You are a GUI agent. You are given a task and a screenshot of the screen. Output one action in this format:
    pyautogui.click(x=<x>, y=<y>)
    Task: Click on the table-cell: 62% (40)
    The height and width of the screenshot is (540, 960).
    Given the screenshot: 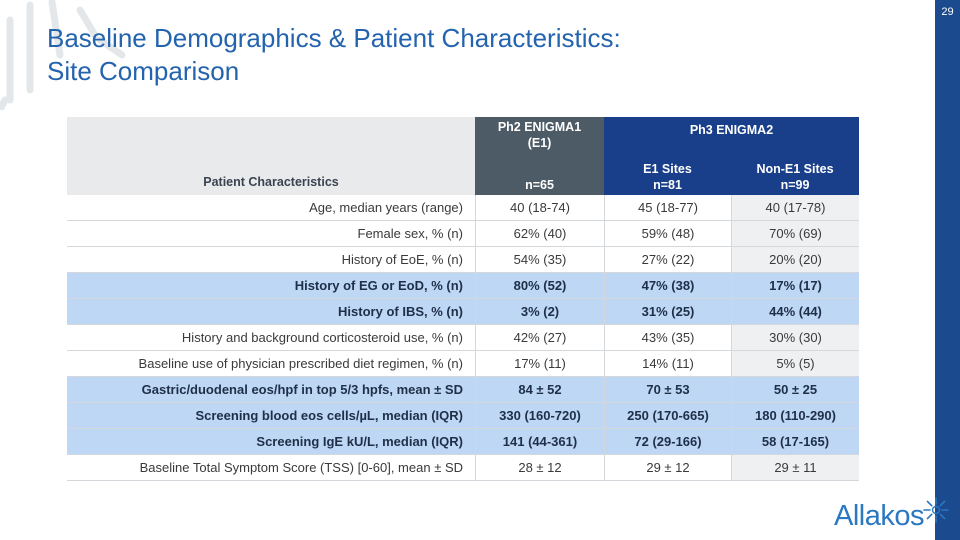 What is the action you would take?
    pyautogui.click(x=539, y=234)
    